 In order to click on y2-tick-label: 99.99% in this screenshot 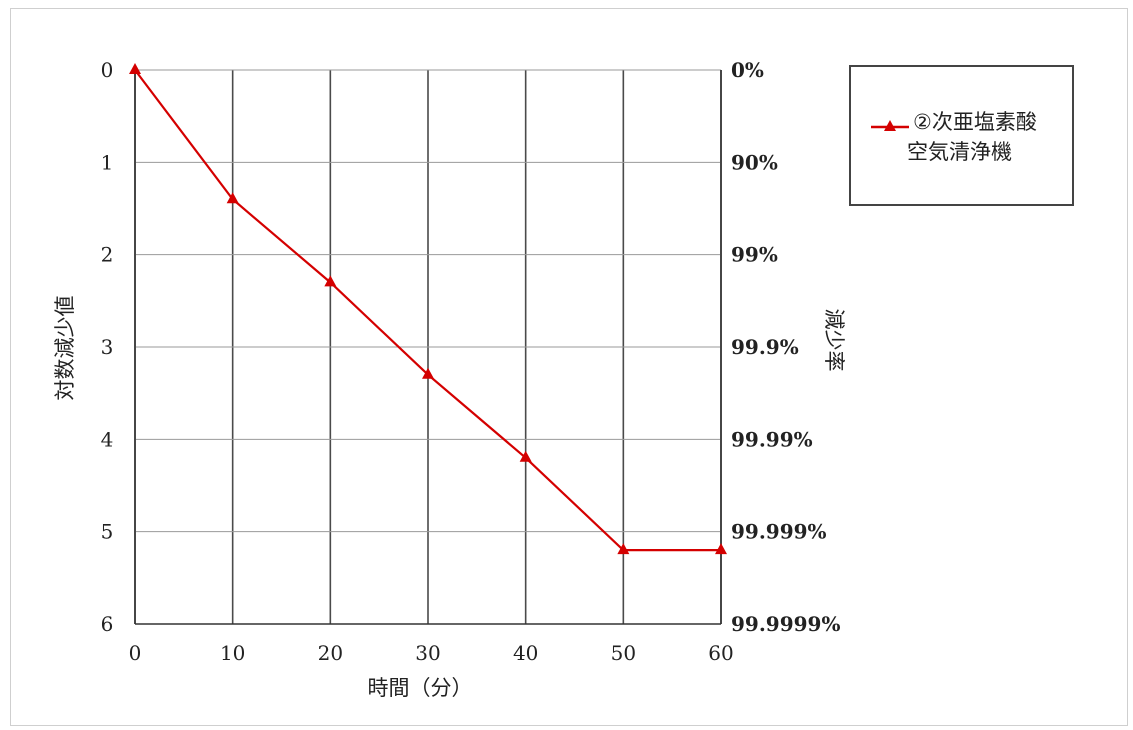, I will do `click(772, 439)`.